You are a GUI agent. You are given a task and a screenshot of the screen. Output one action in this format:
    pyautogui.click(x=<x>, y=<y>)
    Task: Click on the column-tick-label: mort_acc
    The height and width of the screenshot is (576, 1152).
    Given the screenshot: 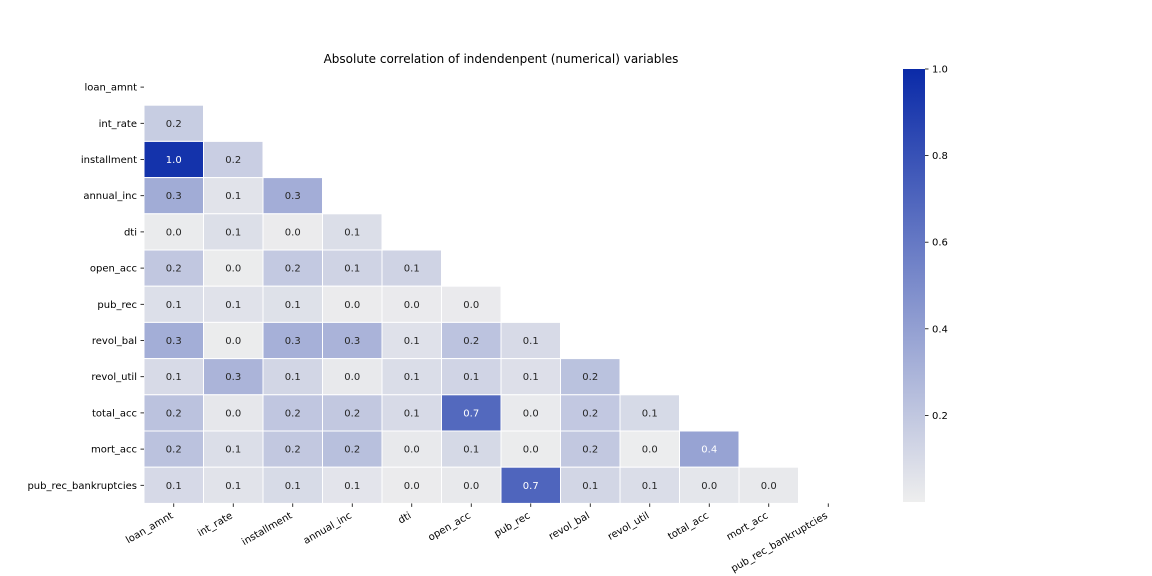 What is the action you would take?
    pyautogui.click(x=747, y=526)
    